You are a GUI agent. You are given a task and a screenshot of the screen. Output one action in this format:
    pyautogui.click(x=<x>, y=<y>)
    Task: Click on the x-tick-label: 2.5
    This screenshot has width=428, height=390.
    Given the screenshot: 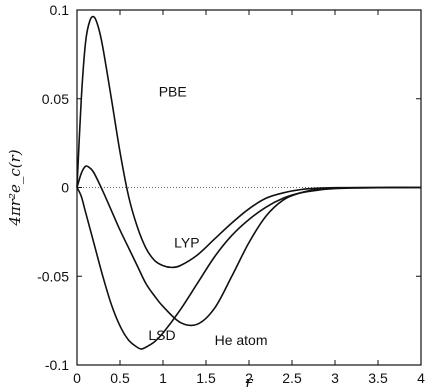 What is the action you would take?
    pyautogui.click(x=292, y=378)
    